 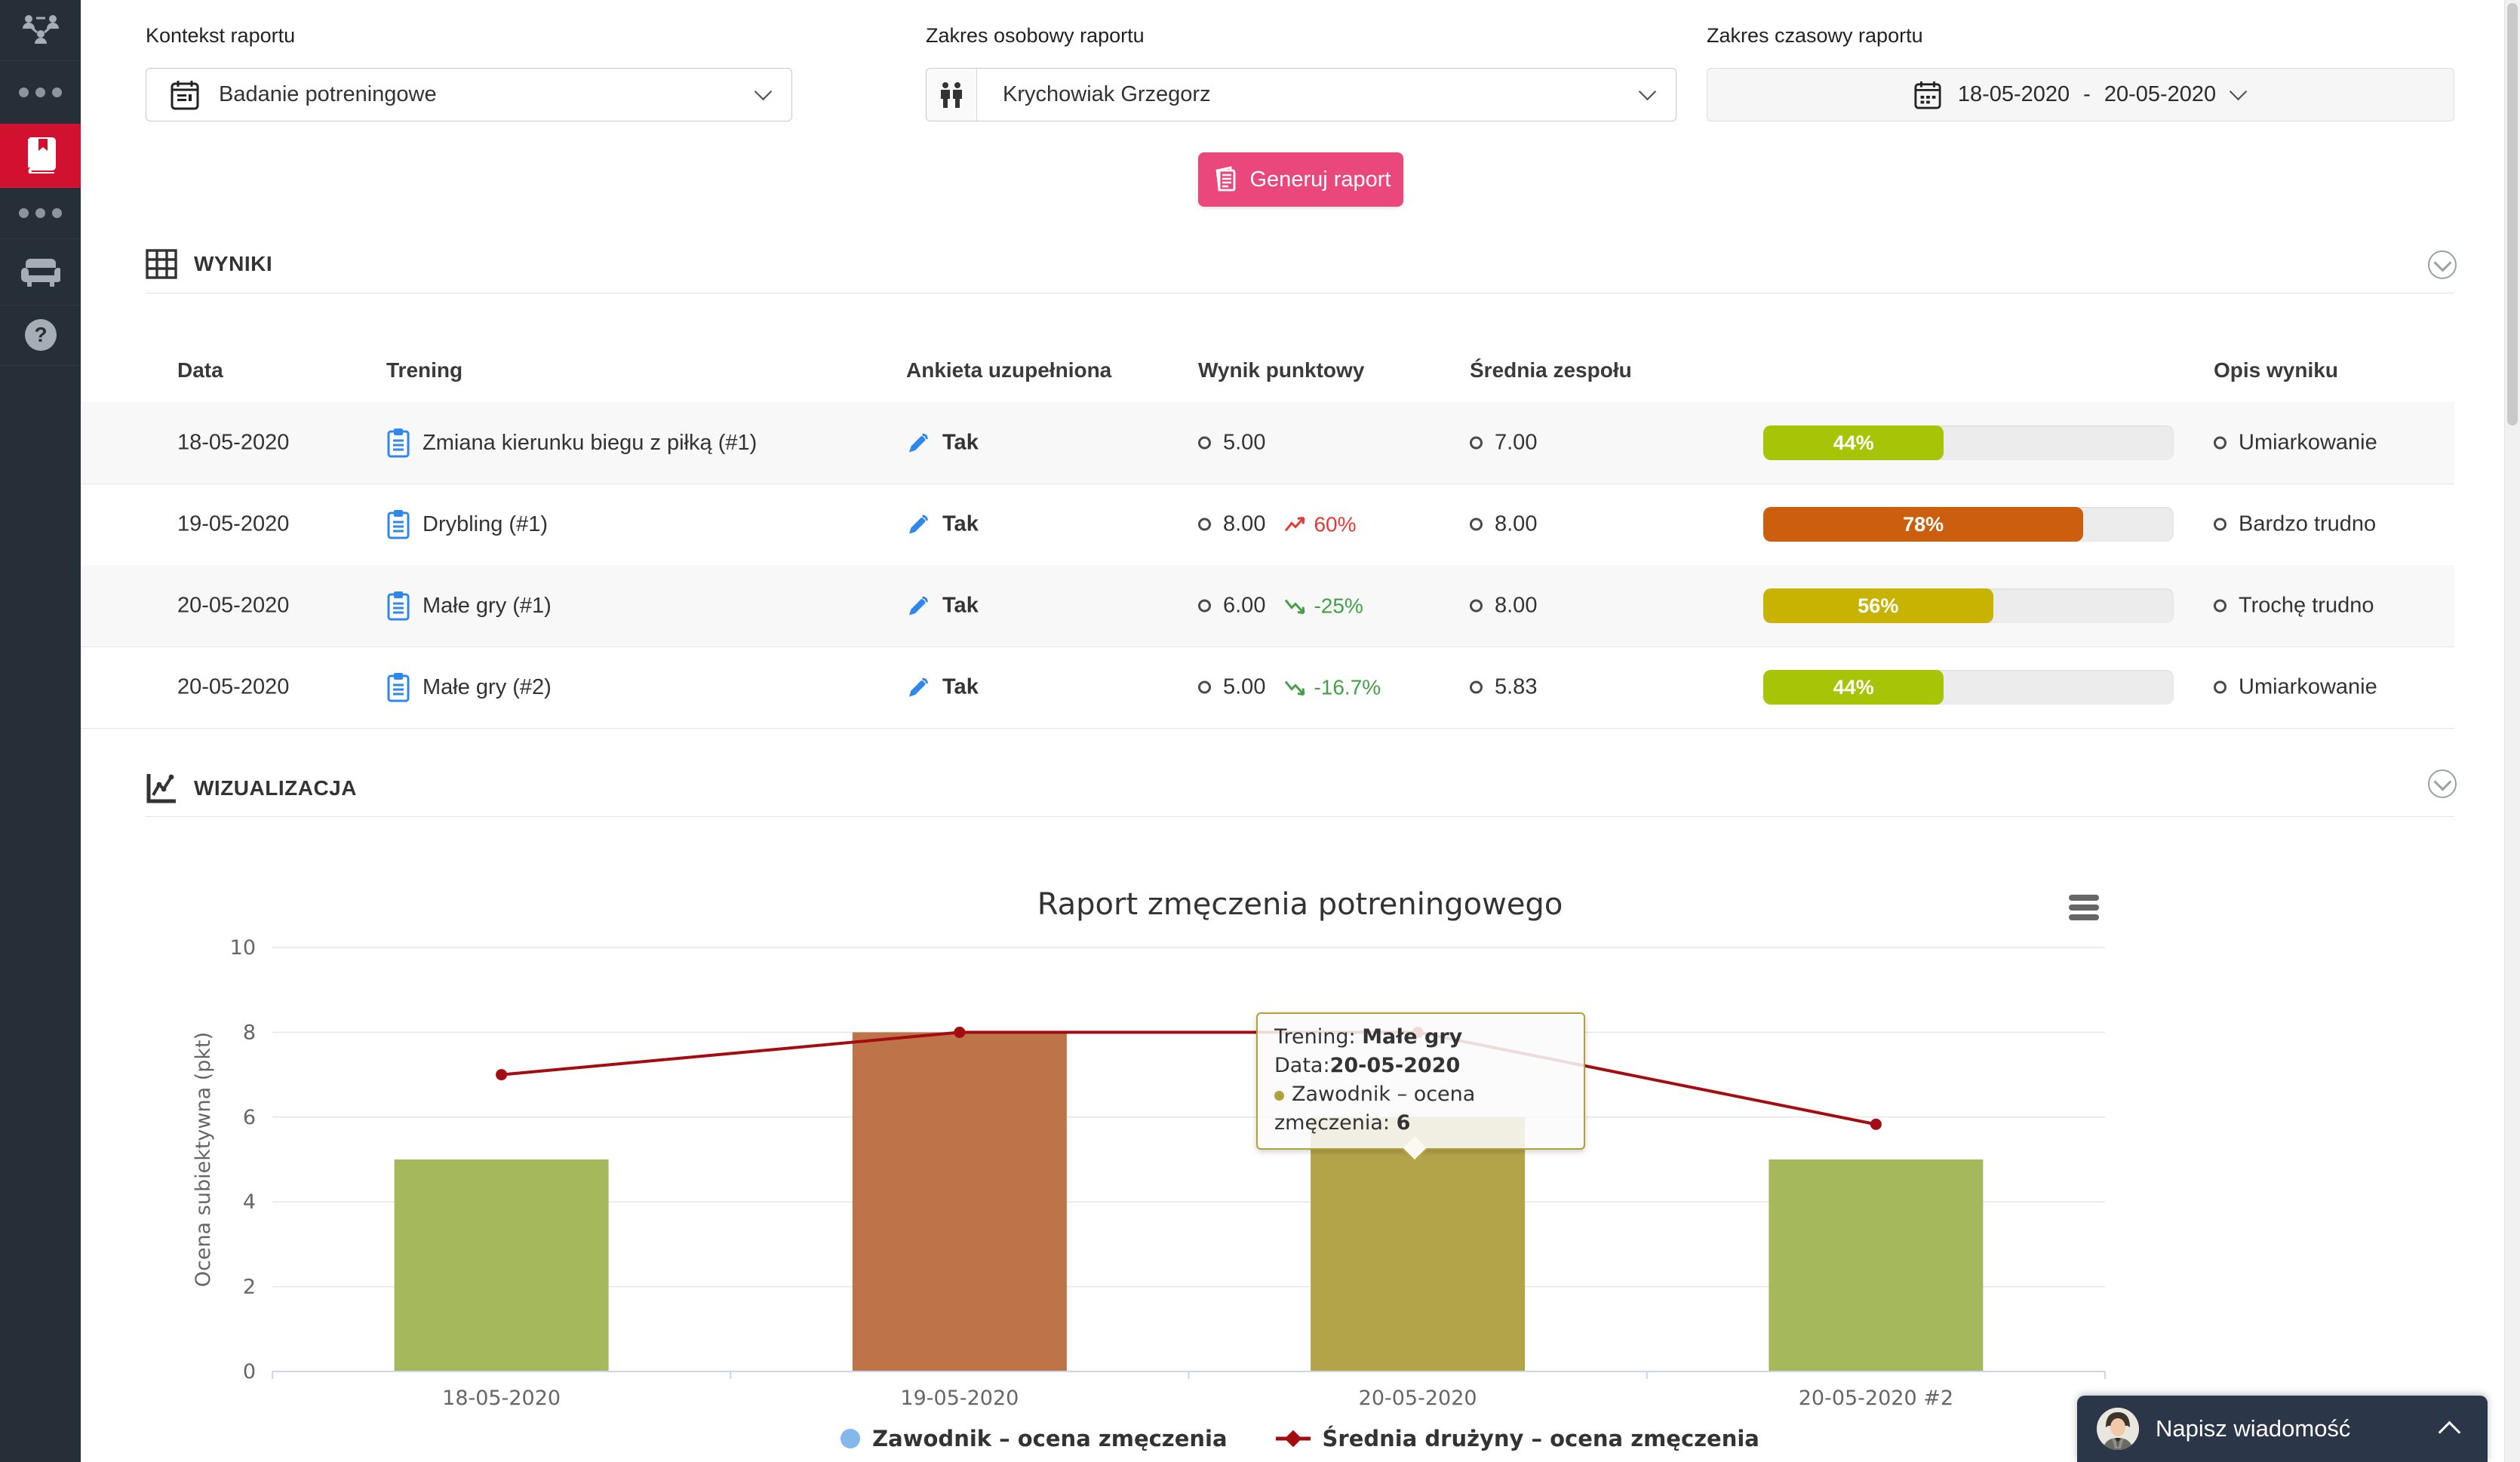 What do you see at coordinates (2512, 731) in the screenshot?
I see `page-scrollbar` at bounding box center [2512, 731].